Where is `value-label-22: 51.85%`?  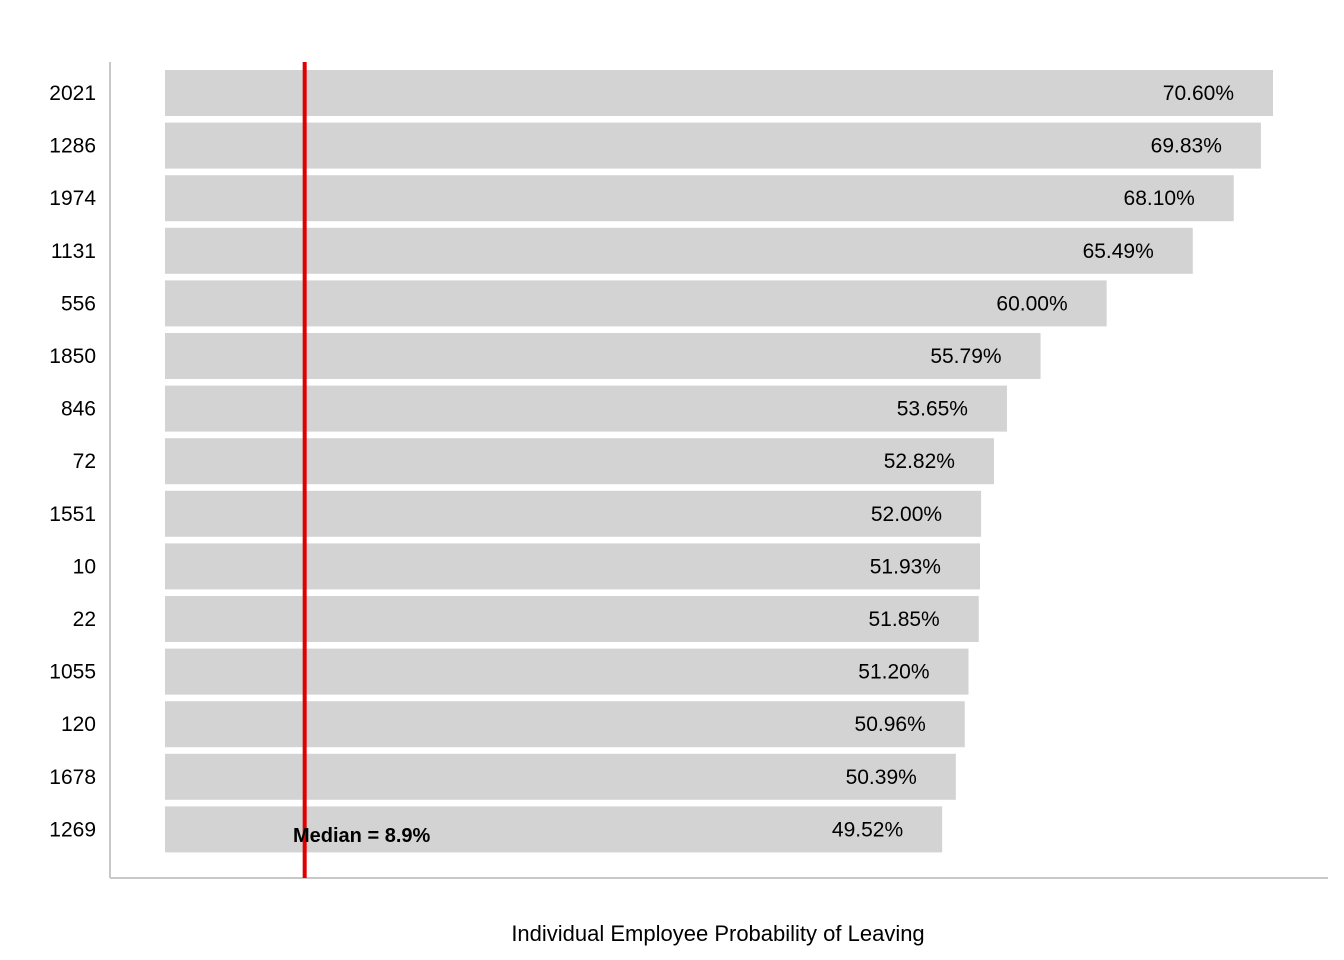 value-label-22: 51.85% is located at coordinates (904, 619).